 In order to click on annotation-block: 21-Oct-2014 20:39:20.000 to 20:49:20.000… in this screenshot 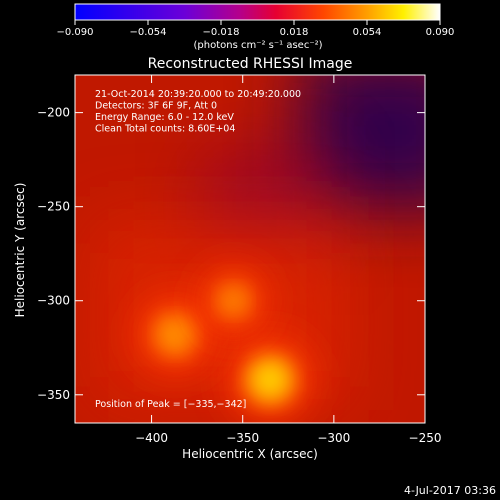, I will do `click(198, 112)`.